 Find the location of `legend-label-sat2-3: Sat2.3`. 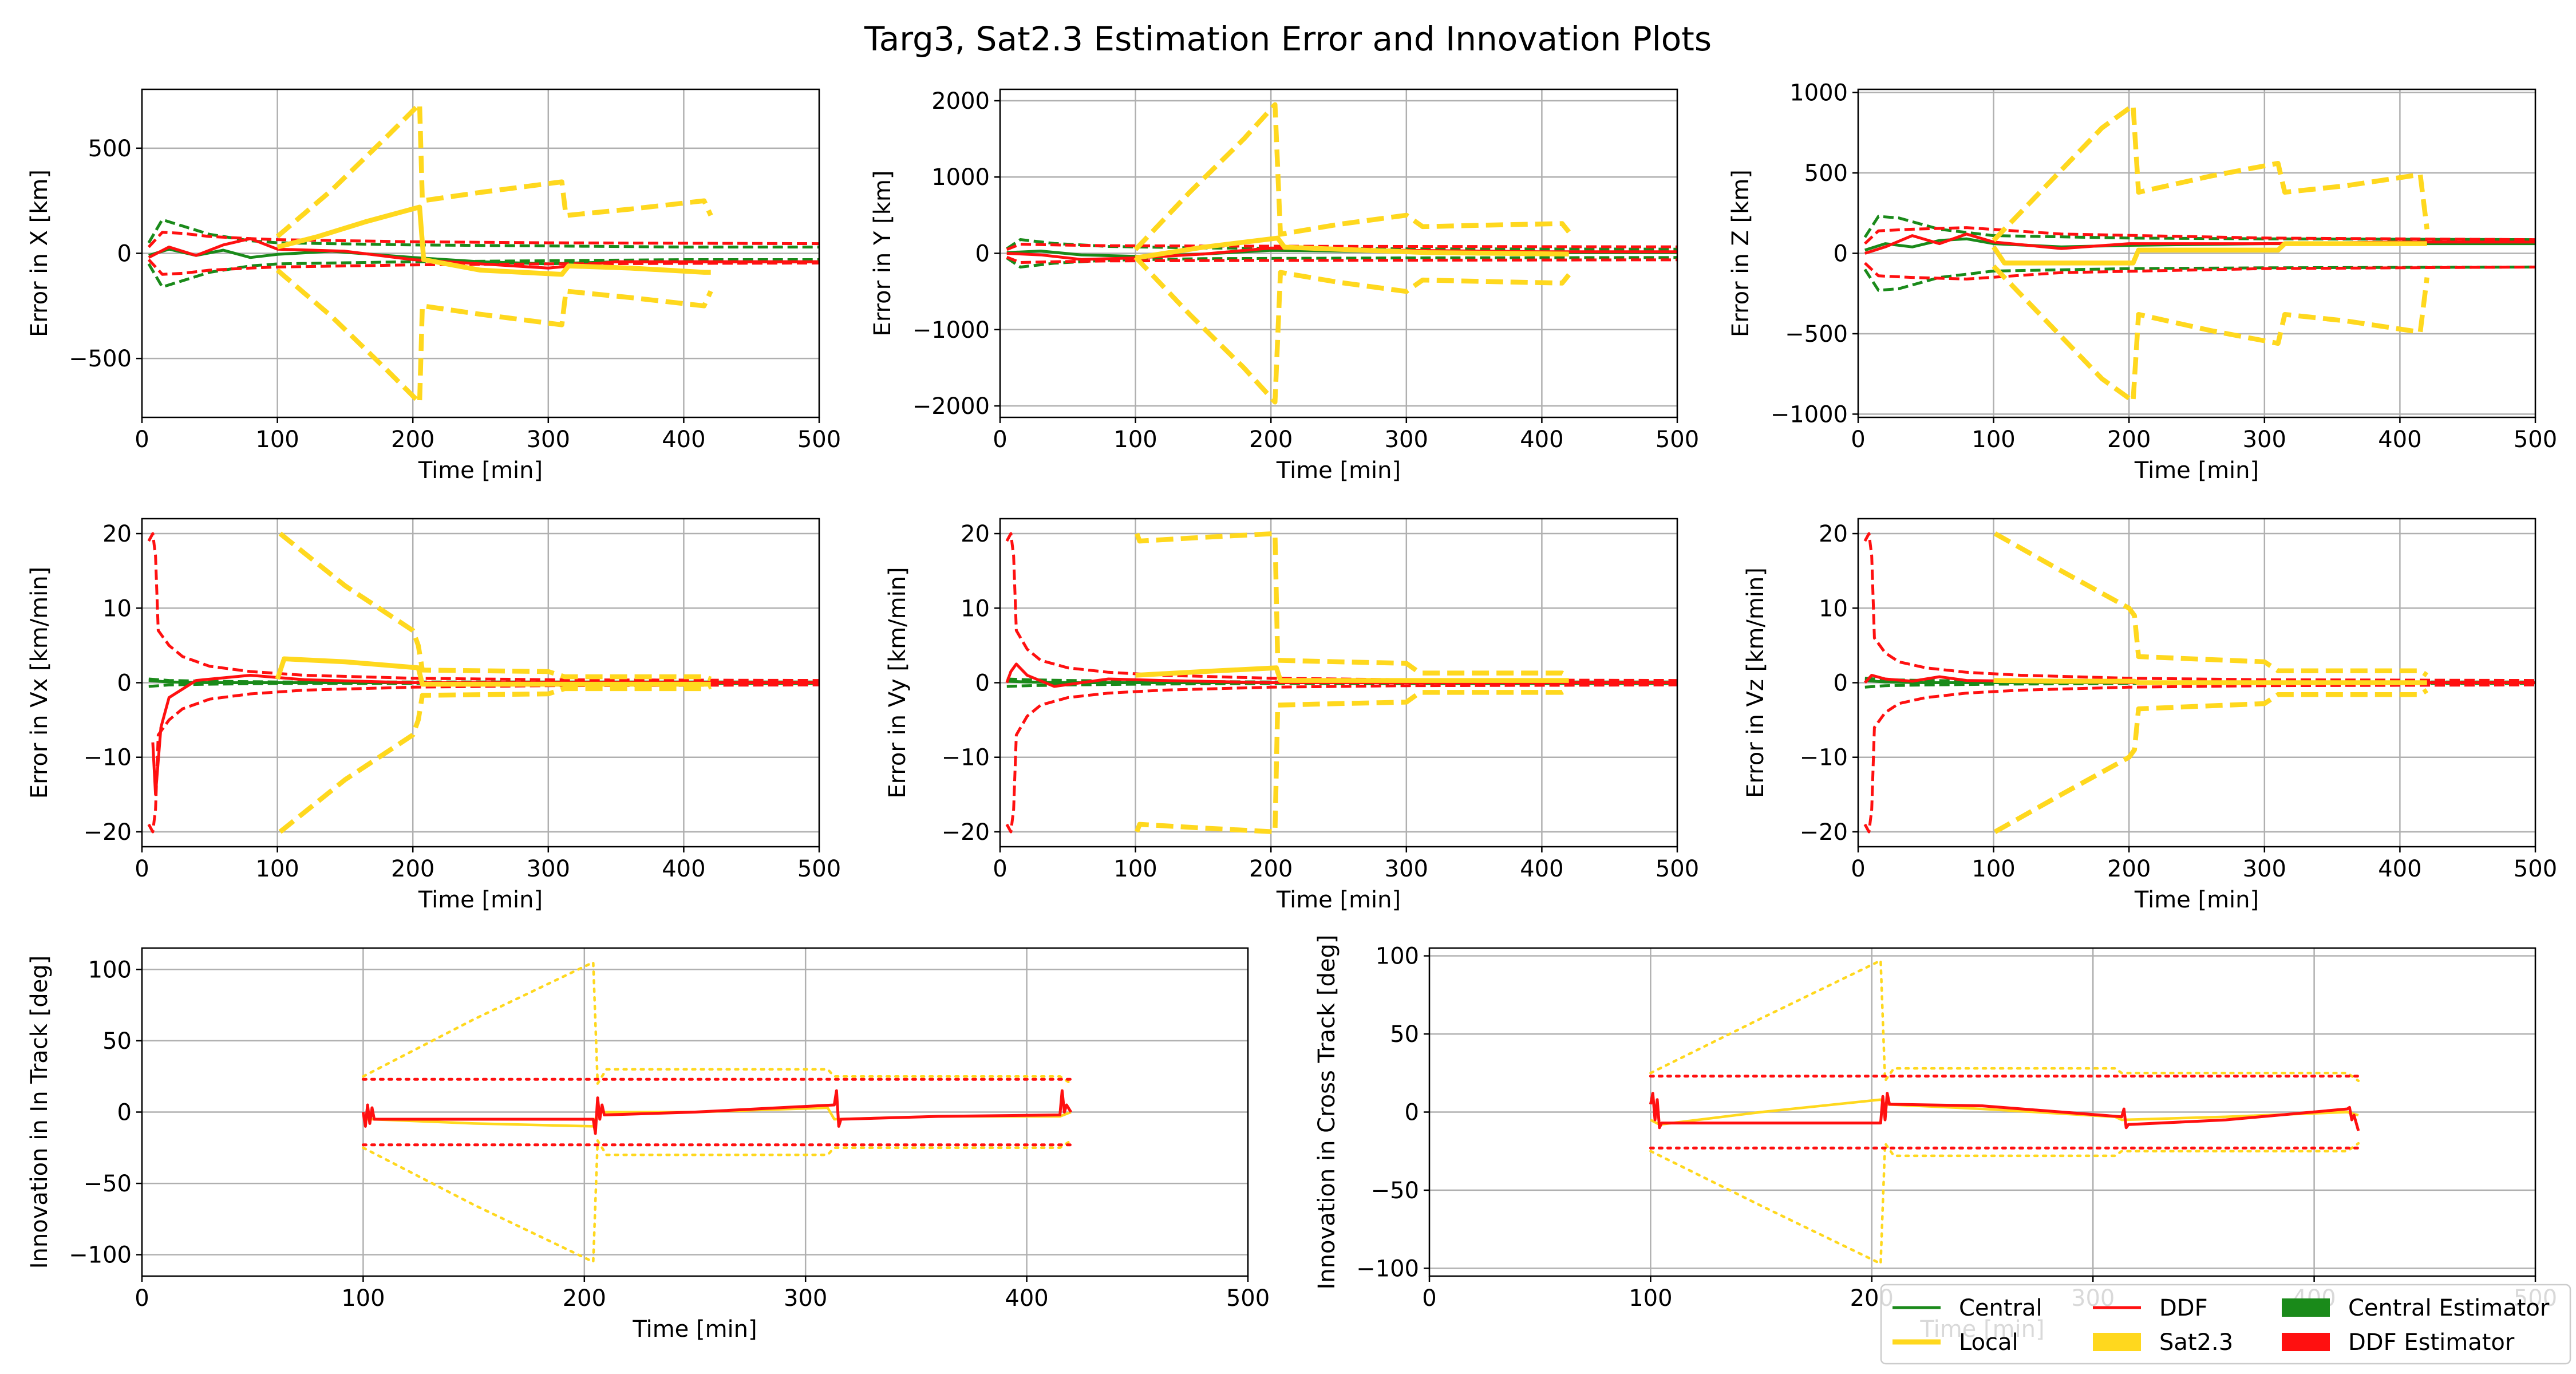

legend-label-sat2-3: Sat2.3 is located at coordinates (2196, 1342).